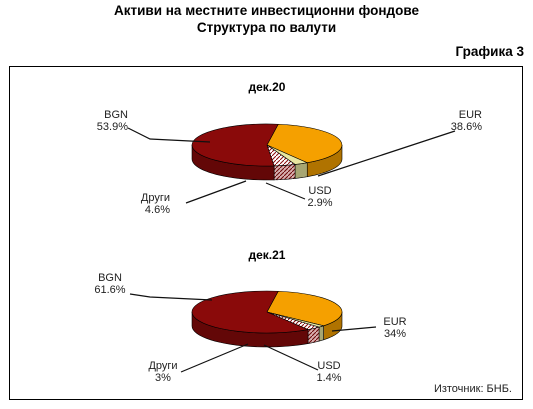 This screenshot has height=409, width=533. What do you see at coordinates (267, 87) in the screenshot?
I see `pie-title: дек.20` at bounding box center [267, 87].